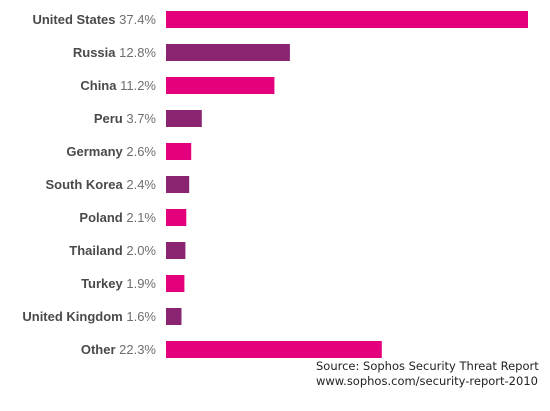 The width and height of the screenshot is (550, 411). I want to click on value-label: 3.7%, so click(141, 118).